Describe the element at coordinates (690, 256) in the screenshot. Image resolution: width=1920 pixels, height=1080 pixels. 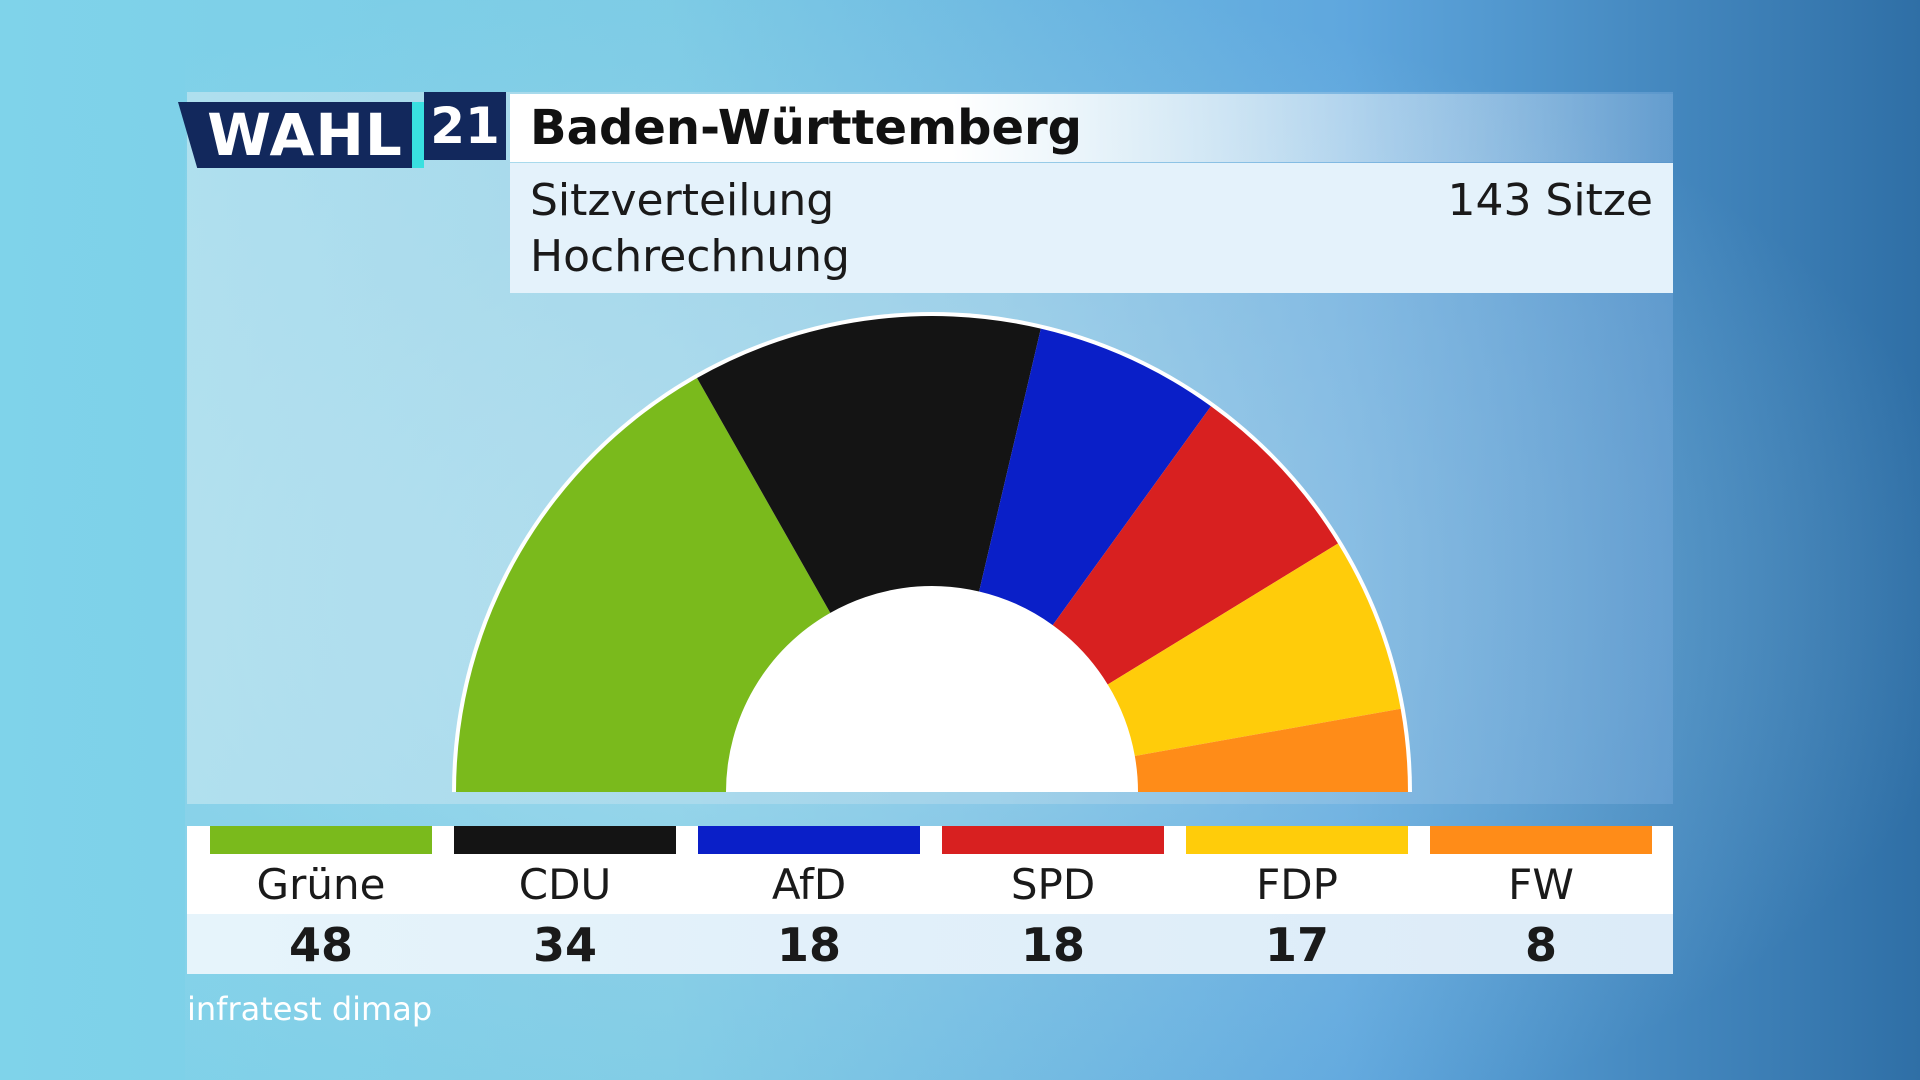
I see `subtitle-line-2: Hochrechnung` at that location.